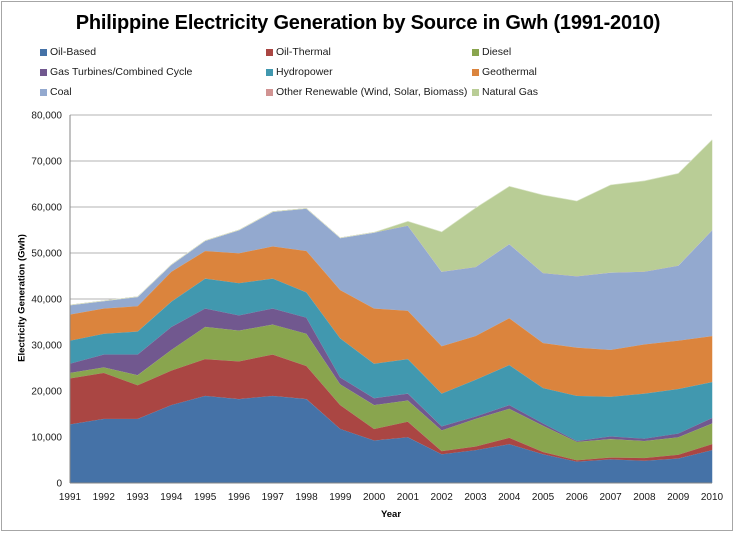 The height and width of the screenshot is (534, 736). I want to click on legend-label: Geothermal, so click(509, 72).